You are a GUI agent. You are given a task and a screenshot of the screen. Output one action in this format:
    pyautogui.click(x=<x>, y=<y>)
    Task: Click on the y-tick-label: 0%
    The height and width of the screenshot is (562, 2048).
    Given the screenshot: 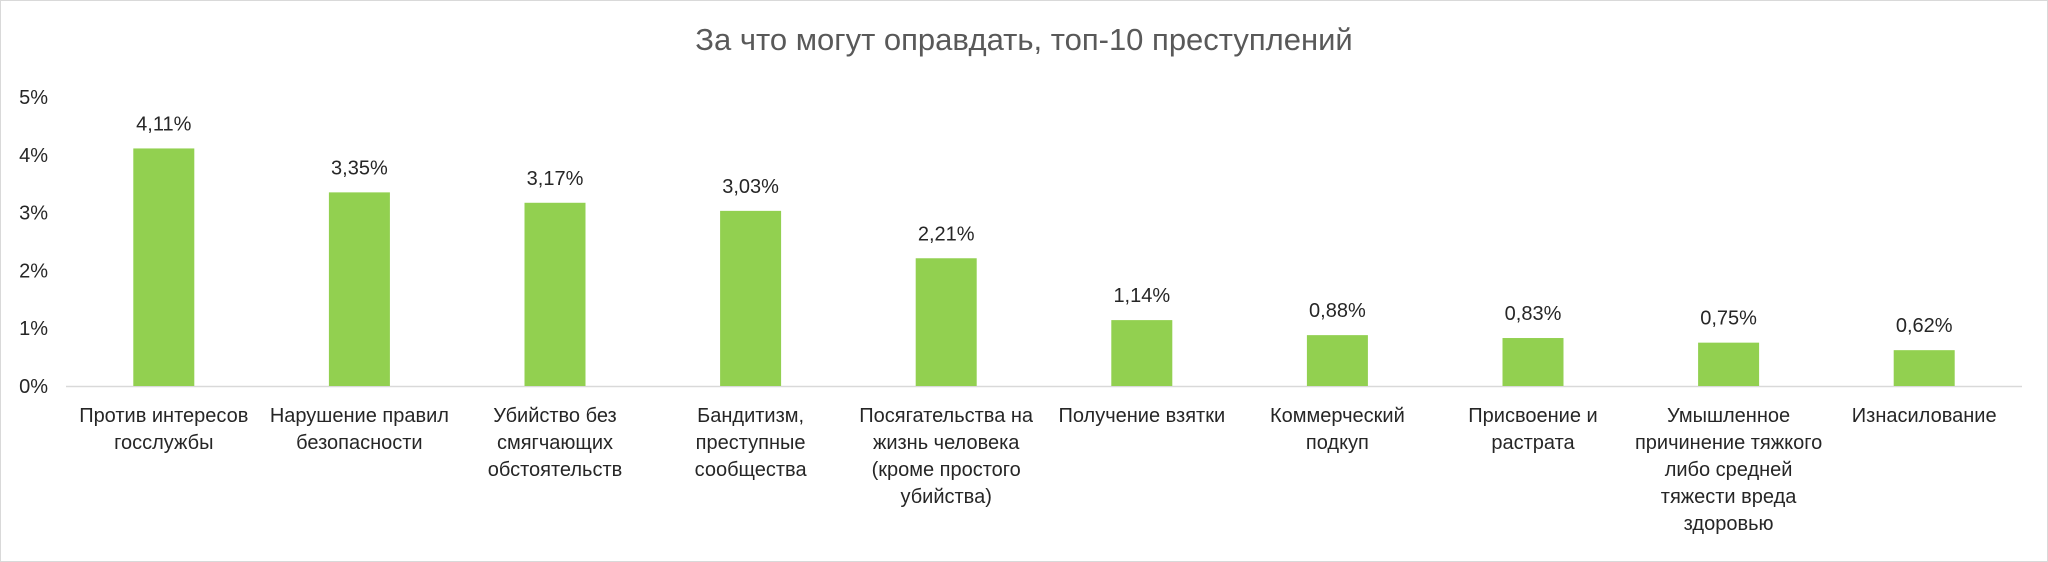 What is the action you would take?
    pyautogui.click(x=33, y=387)
    